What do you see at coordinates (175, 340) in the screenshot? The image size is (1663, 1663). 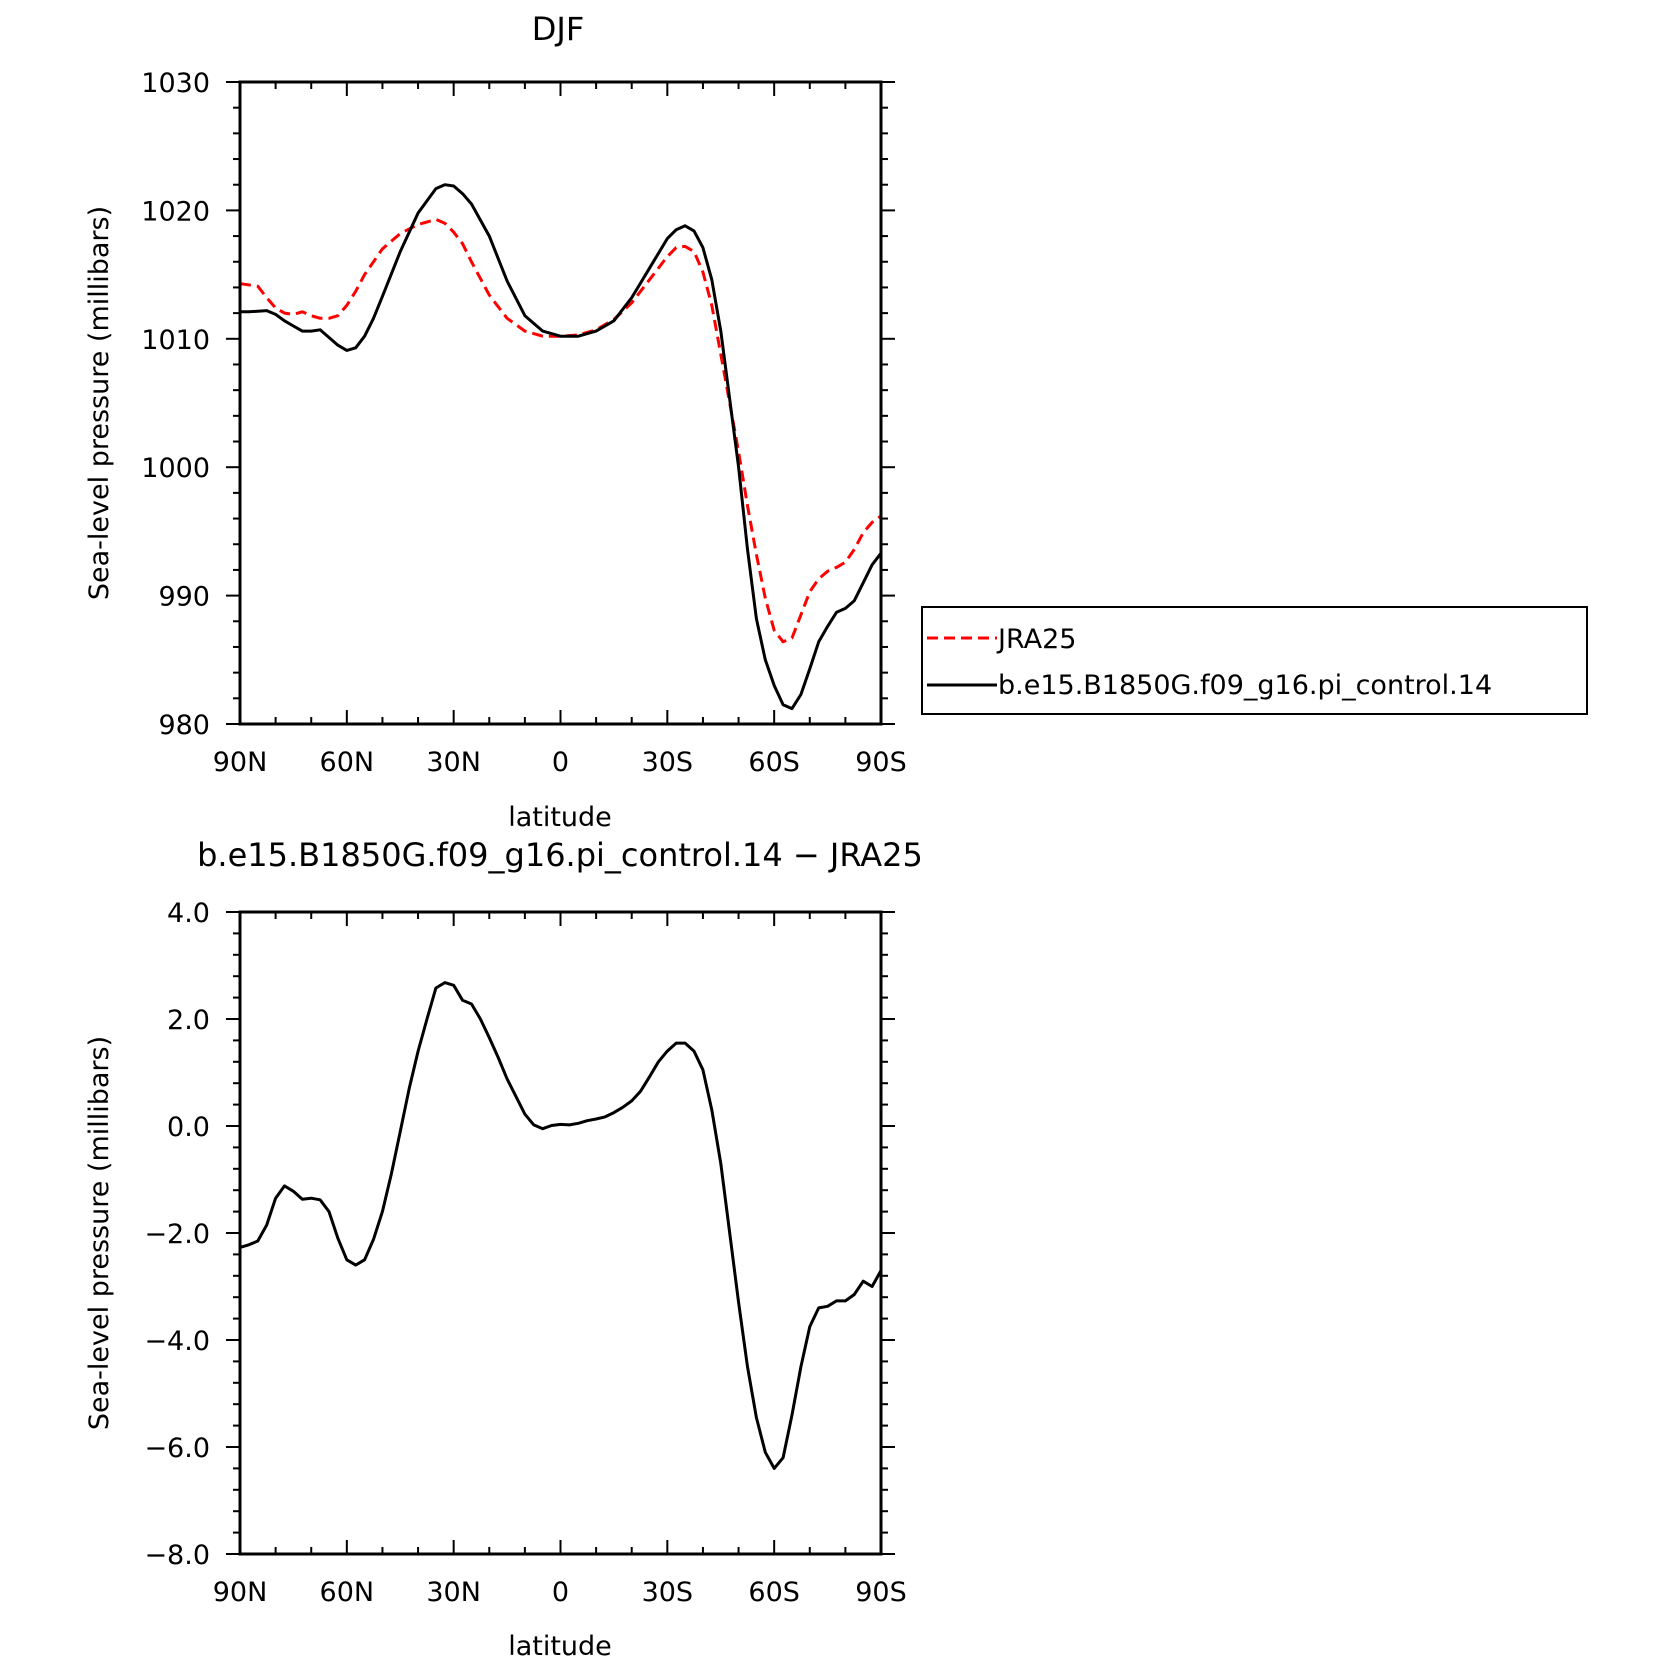 I see `y-tick-label: 1010` at bounding box center [175, 340].